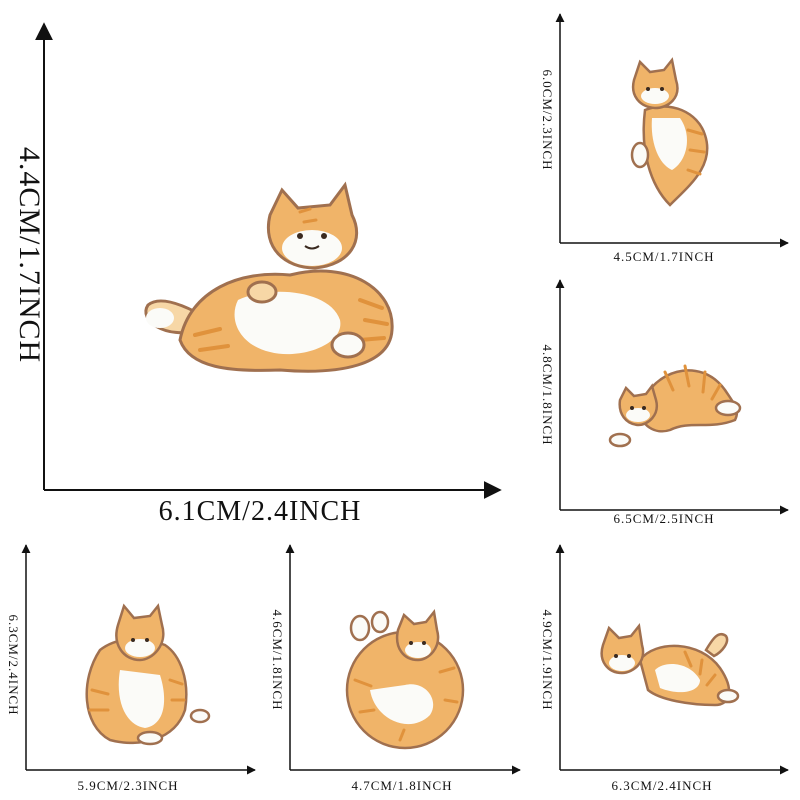  Describe the element at coordinates (675, 406) in the screenshot. I see `cat-patch-stretching` at that location.